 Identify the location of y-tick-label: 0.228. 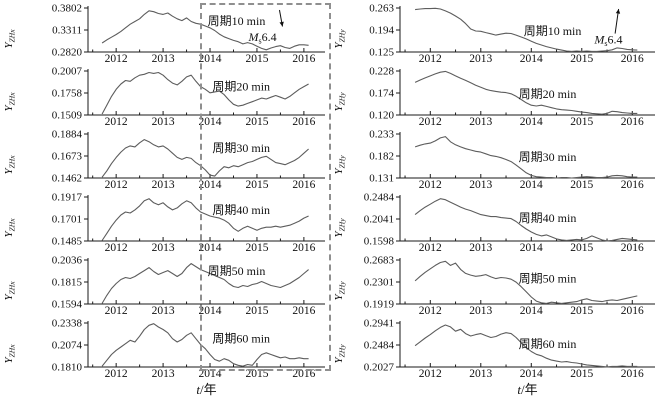
(381, 72).